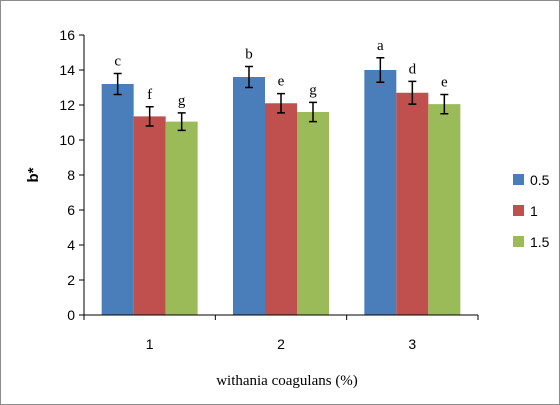 Image resolution: width=560 pixels, height=405 pixels. I want to click on legend-label: 1, so click(534, 211).